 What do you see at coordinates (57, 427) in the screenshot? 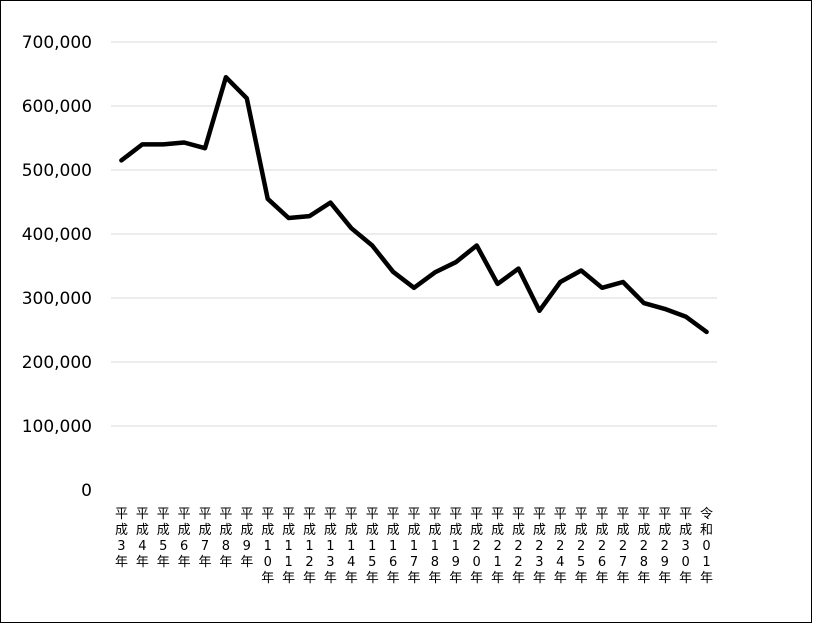
I see `y-tick-label: 100,000` at bounding box center [57, 427].